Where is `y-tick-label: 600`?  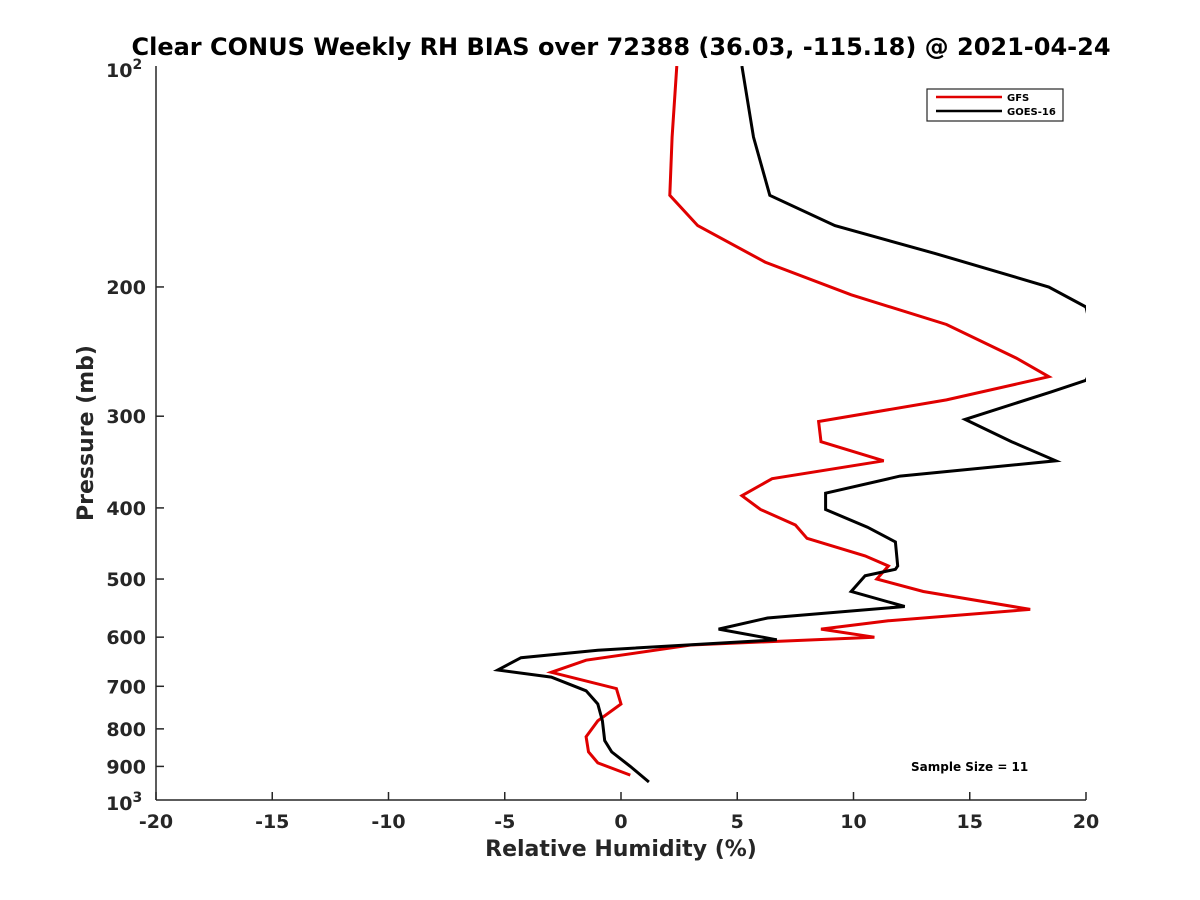
y-tick-label: 600 is located at coordinates (126, 638).